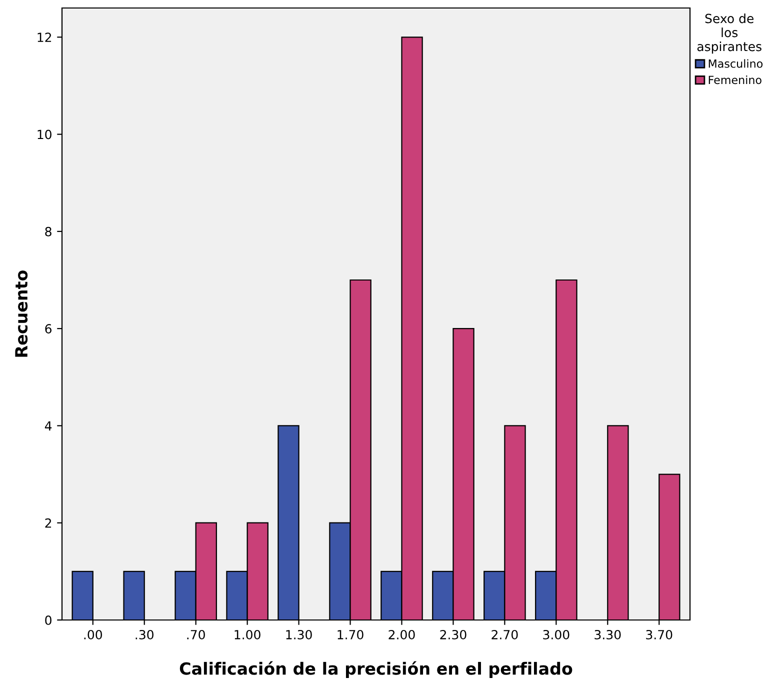 The width and height of the screenshot is (766, 682). Describe the element at coordinates (196, 635) in the screenshot. I see `x-tick-label: .70` at that location.